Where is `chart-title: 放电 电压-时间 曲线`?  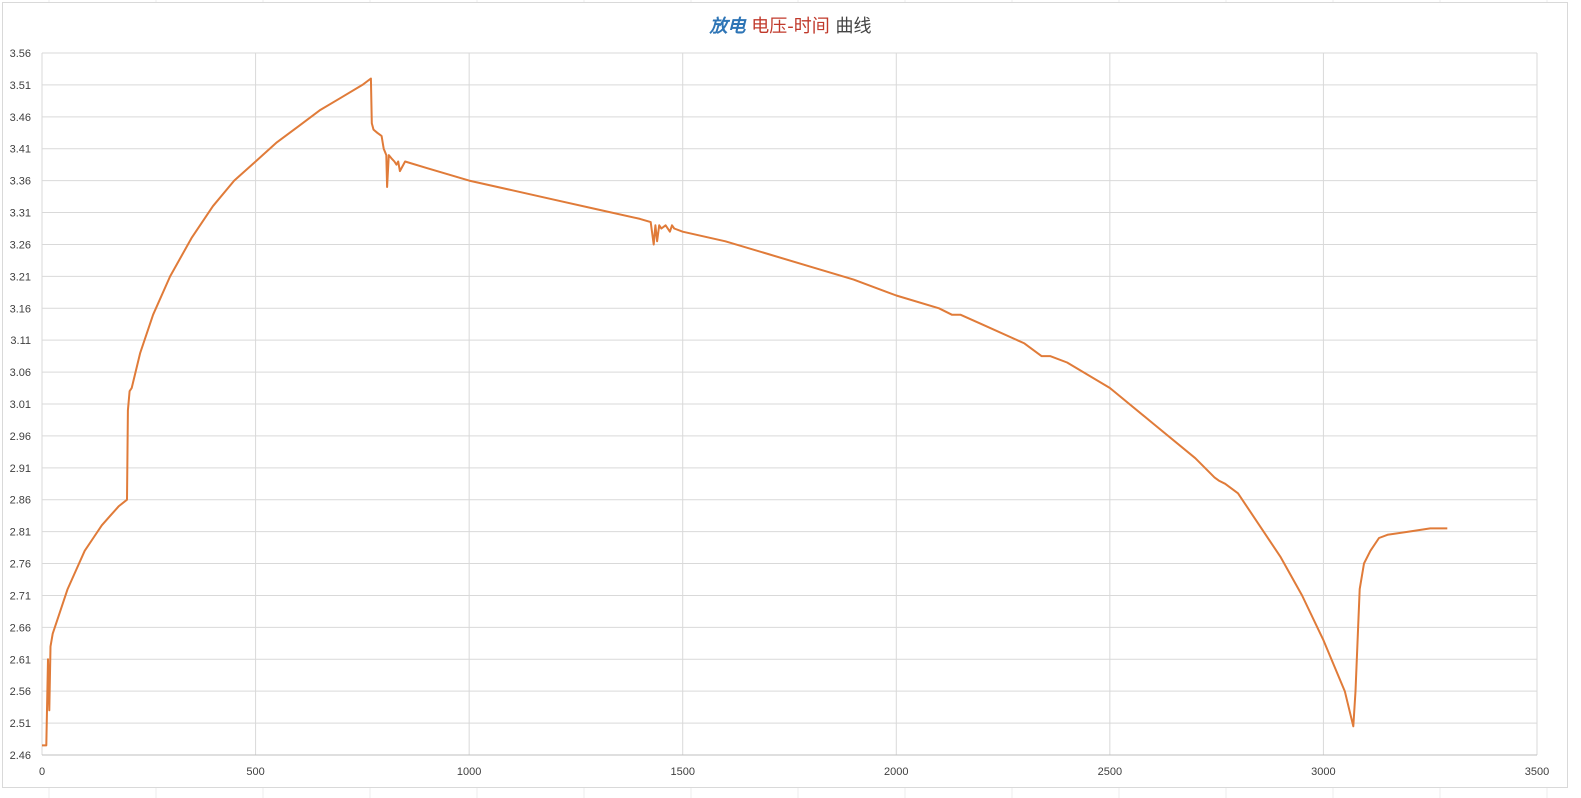
chart-title: 放电 电压-时间 曲线 is located at coordinates (790, 25).